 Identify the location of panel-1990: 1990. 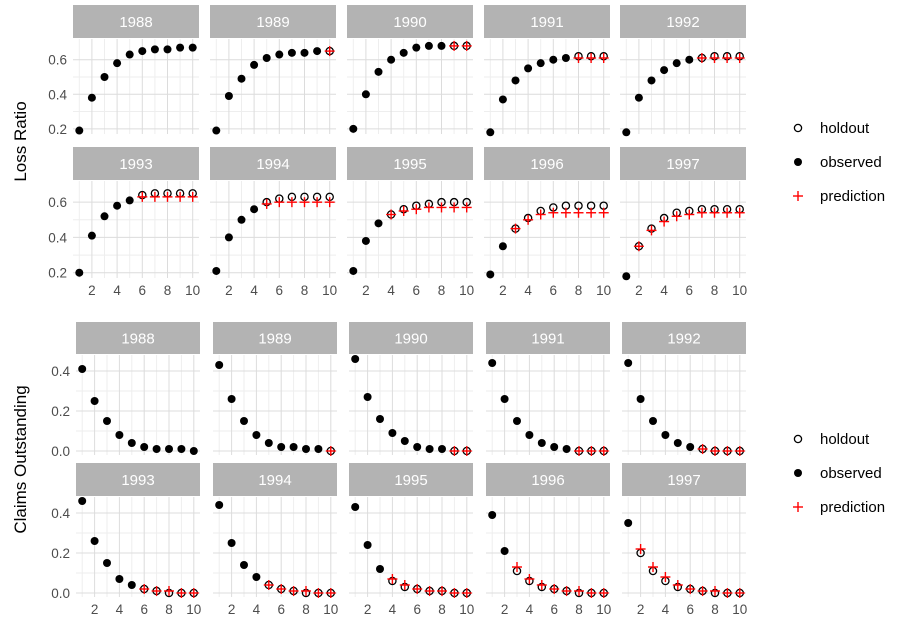
(411, 389).